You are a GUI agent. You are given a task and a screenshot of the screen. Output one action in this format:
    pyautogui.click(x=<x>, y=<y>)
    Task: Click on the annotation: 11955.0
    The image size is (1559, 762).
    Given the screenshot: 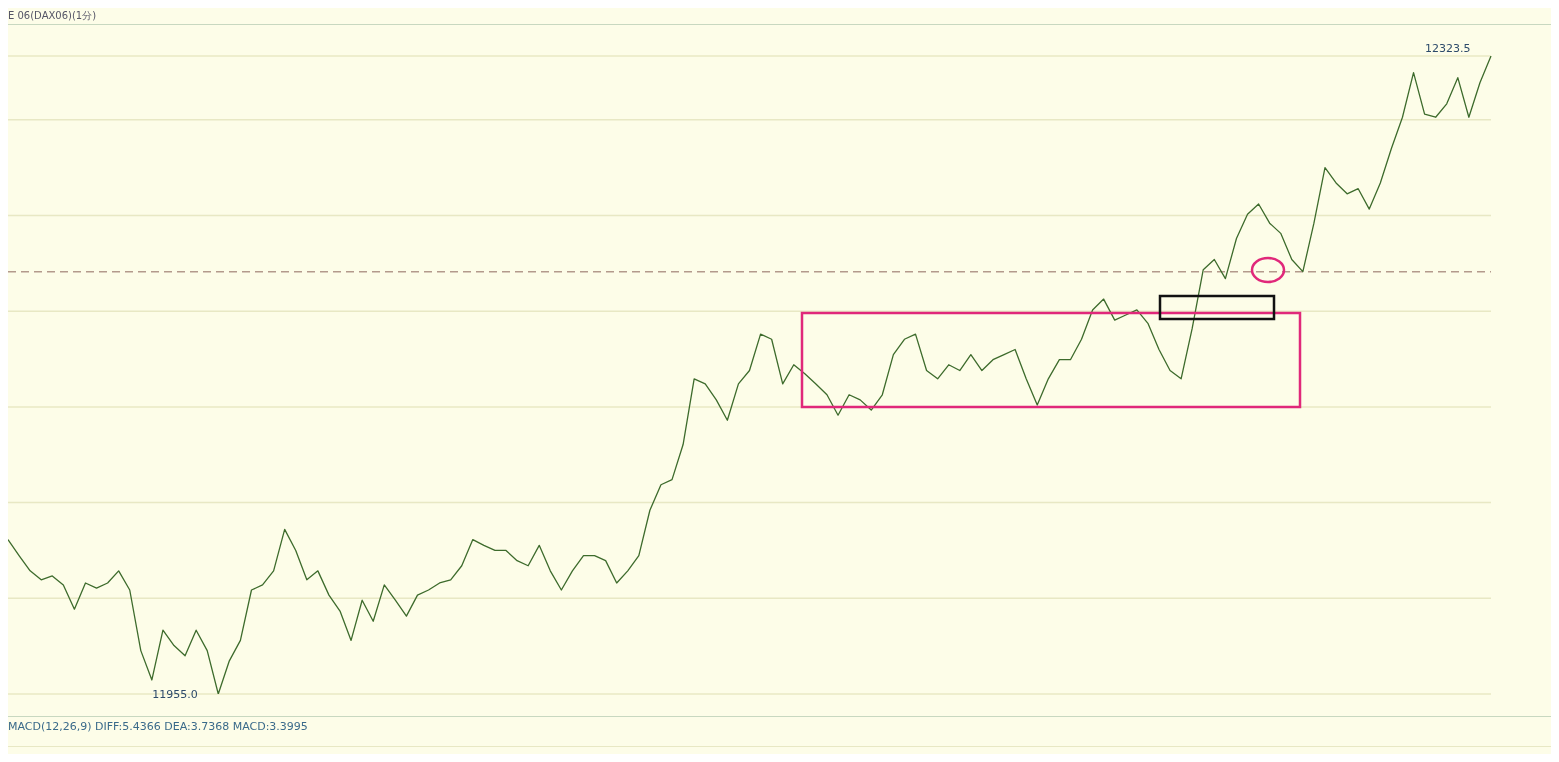 What is the action you would take?
    pyautogui.click(x=175, y=694)
    